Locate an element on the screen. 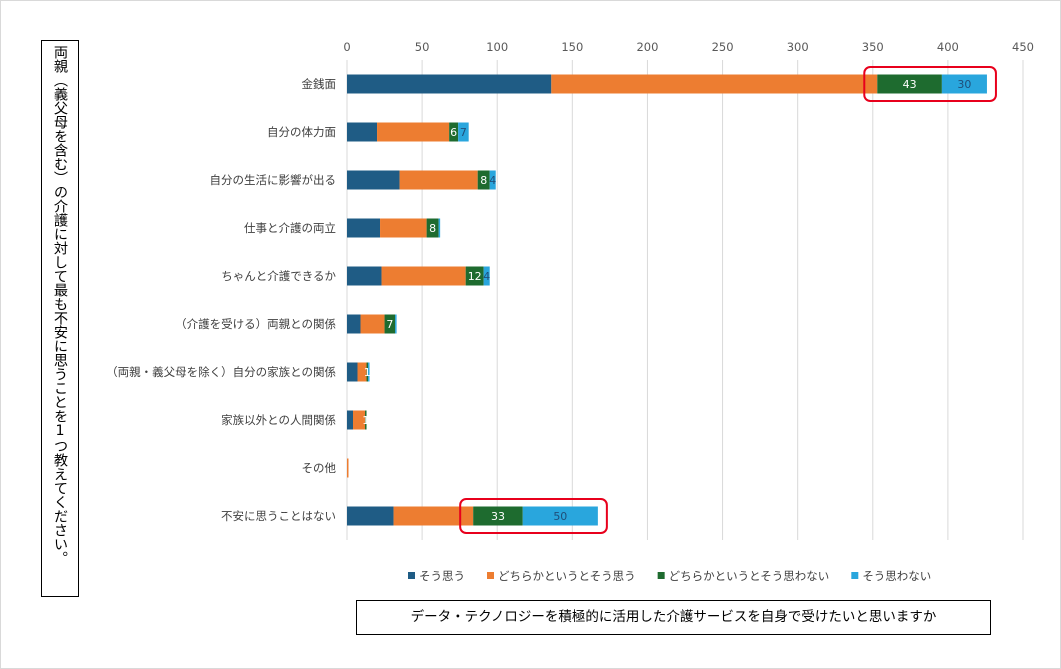 Image resolution: width=1061 pixels, height=669 pixels. data-label: 43 is located at coordinates (910, 84).